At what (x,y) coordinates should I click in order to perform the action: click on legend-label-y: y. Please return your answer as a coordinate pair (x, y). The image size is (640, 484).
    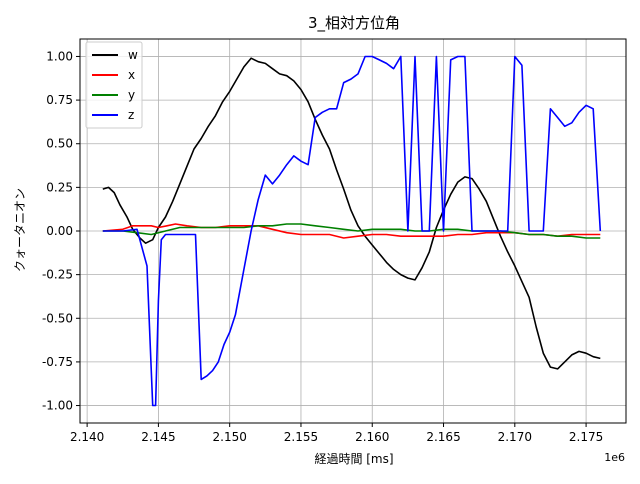
    Looking at the image, I should click on (131, 95).